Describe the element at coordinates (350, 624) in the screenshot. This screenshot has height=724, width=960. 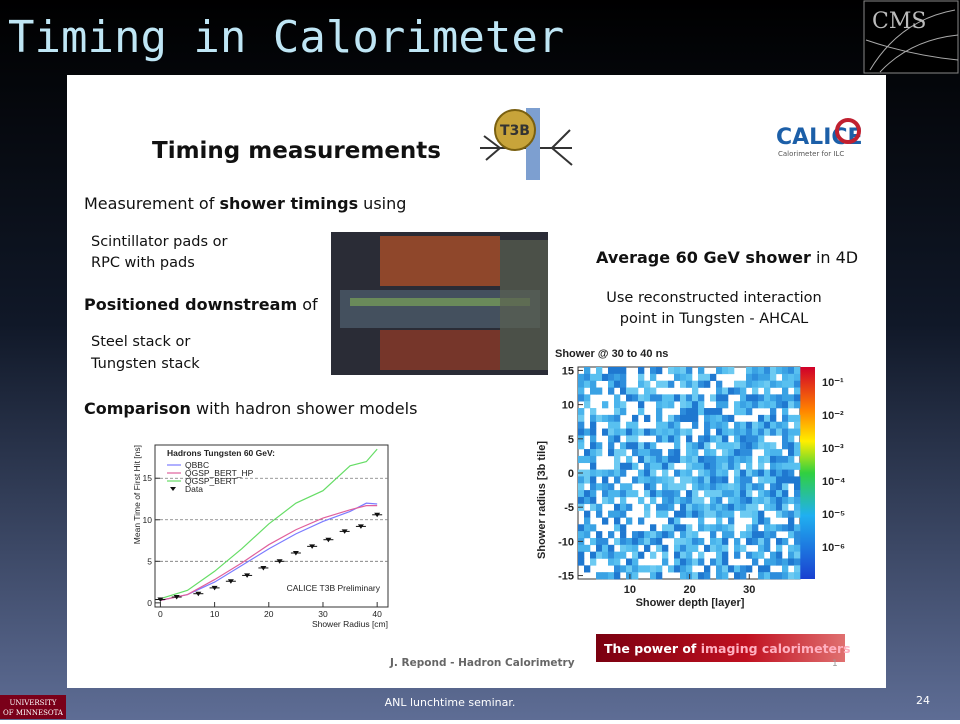
I see `plot-x-label: Shower Radius [cm]` at that location.